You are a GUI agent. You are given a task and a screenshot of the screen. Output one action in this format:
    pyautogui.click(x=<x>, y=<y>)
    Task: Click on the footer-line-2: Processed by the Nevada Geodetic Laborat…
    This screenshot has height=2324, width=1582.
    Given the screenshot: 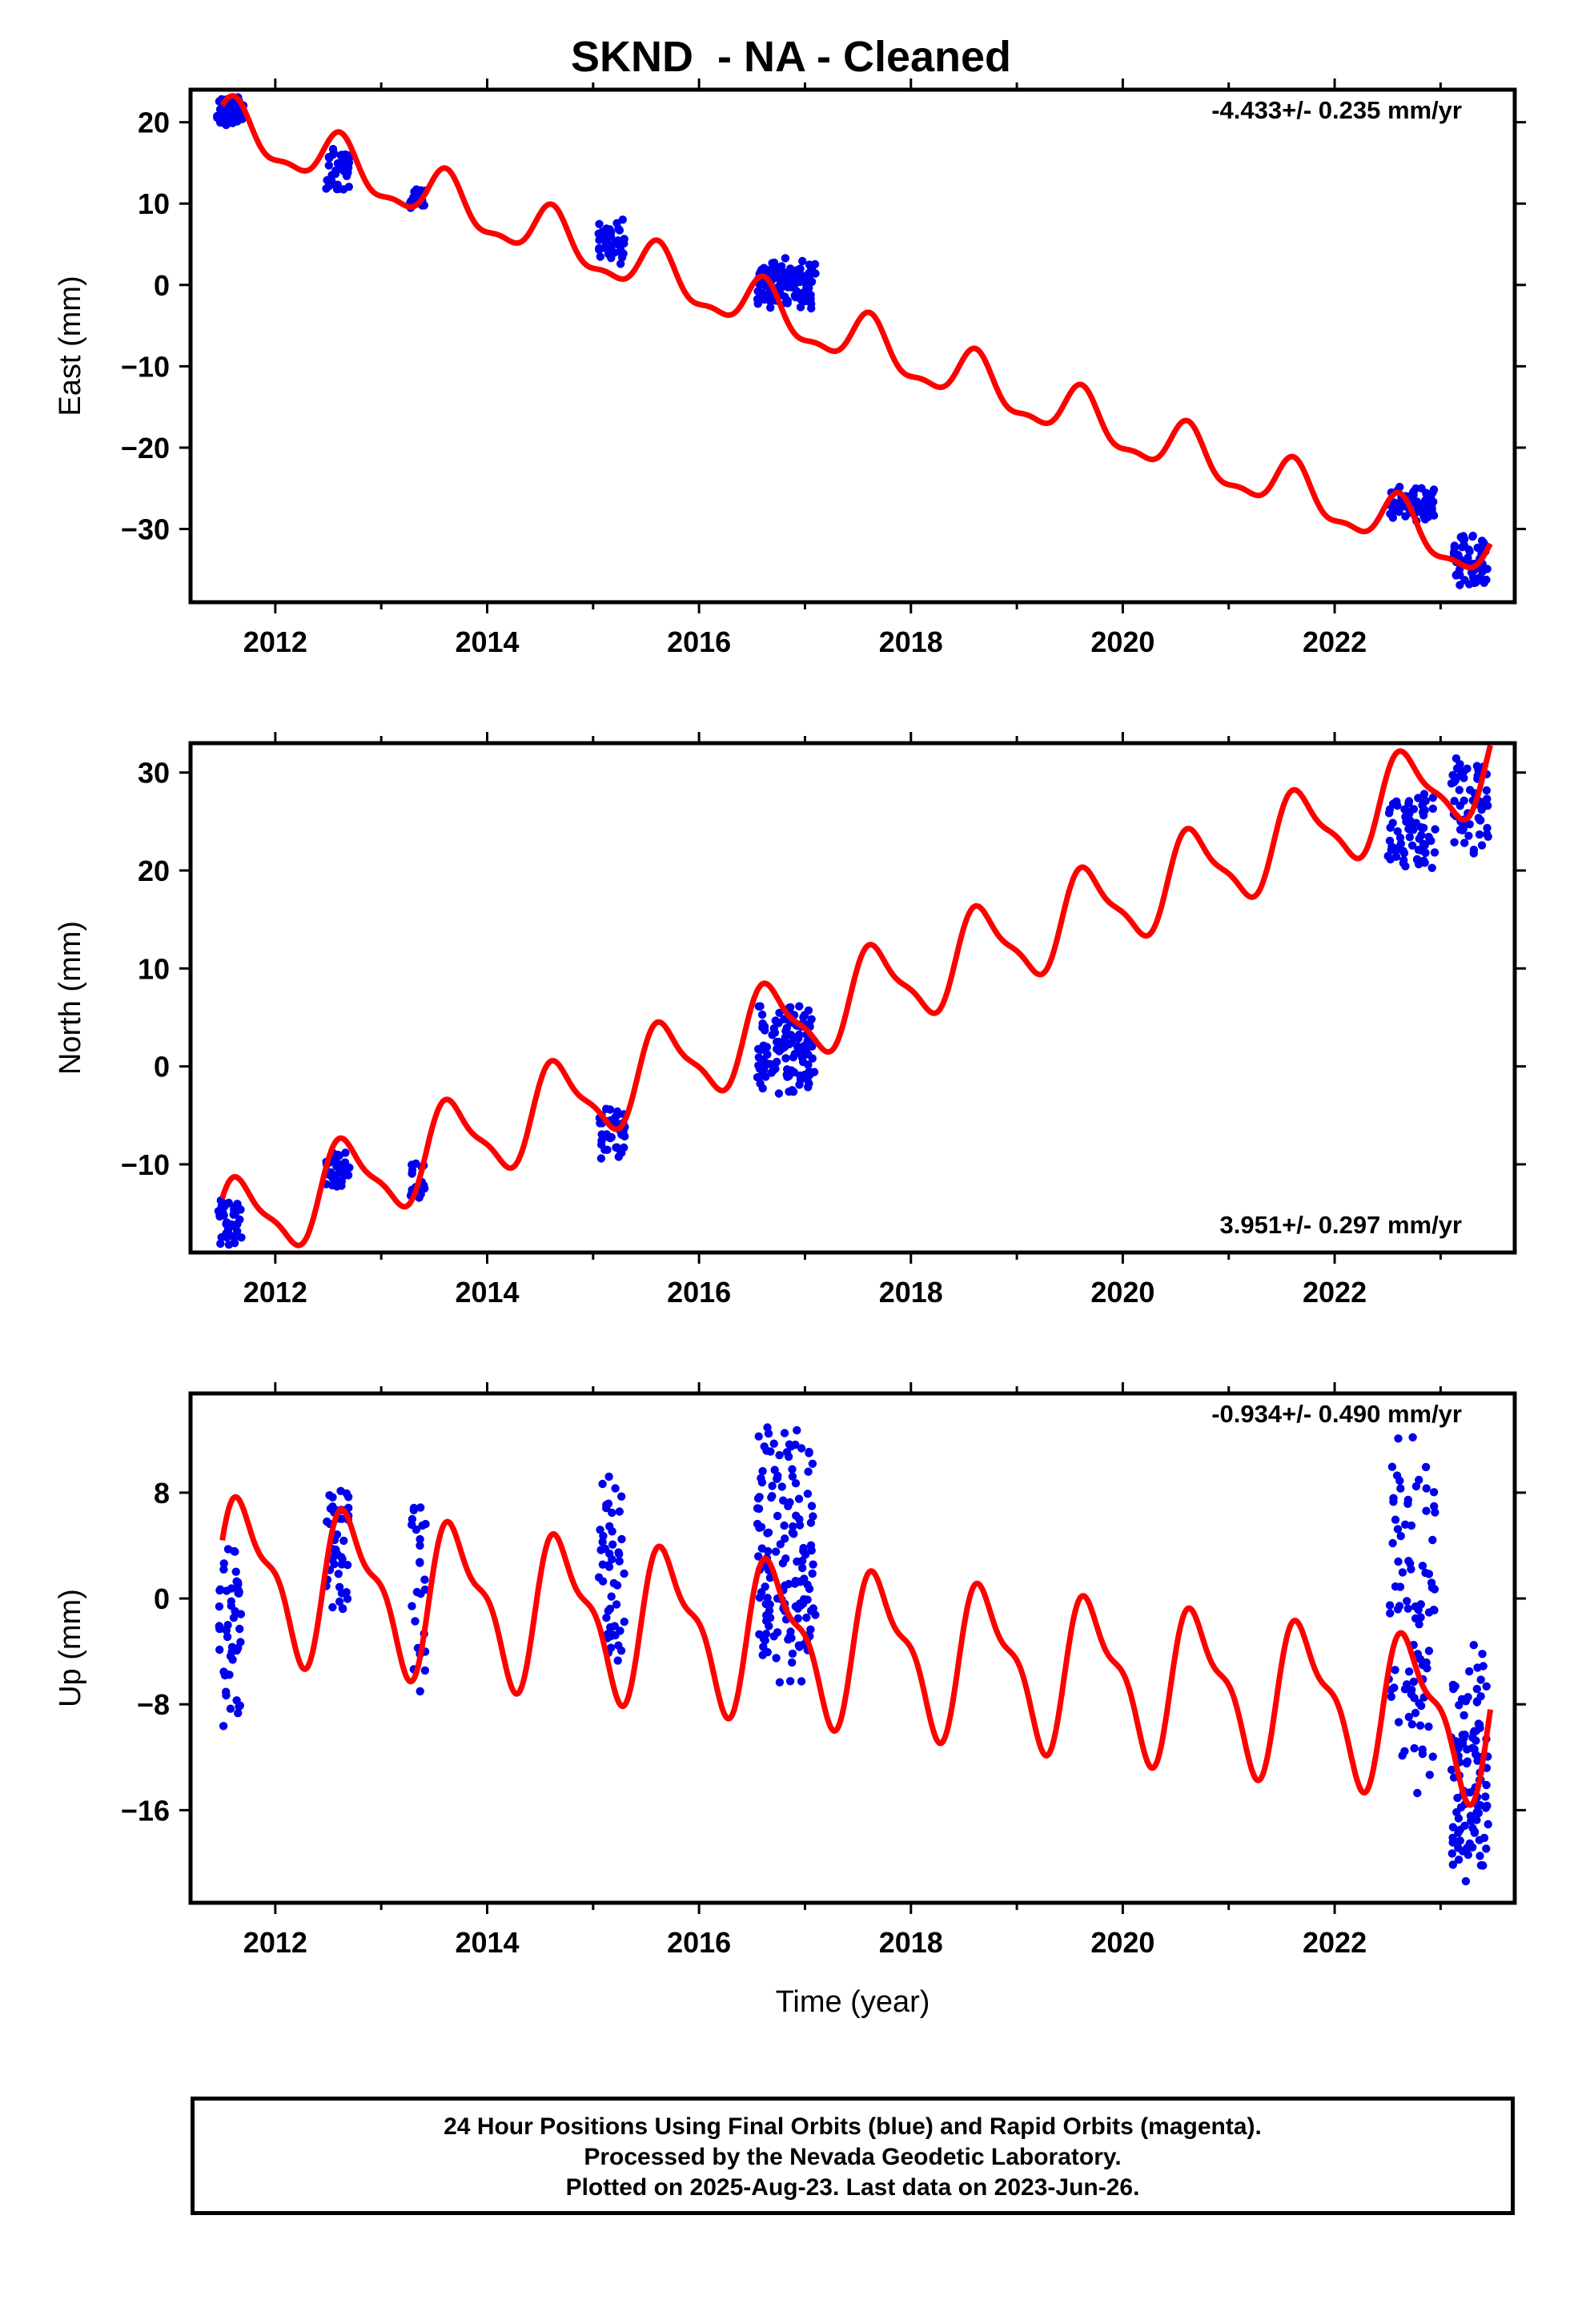 What is the action you would take?
    pyautogui.click(x=853, y=2157)
    